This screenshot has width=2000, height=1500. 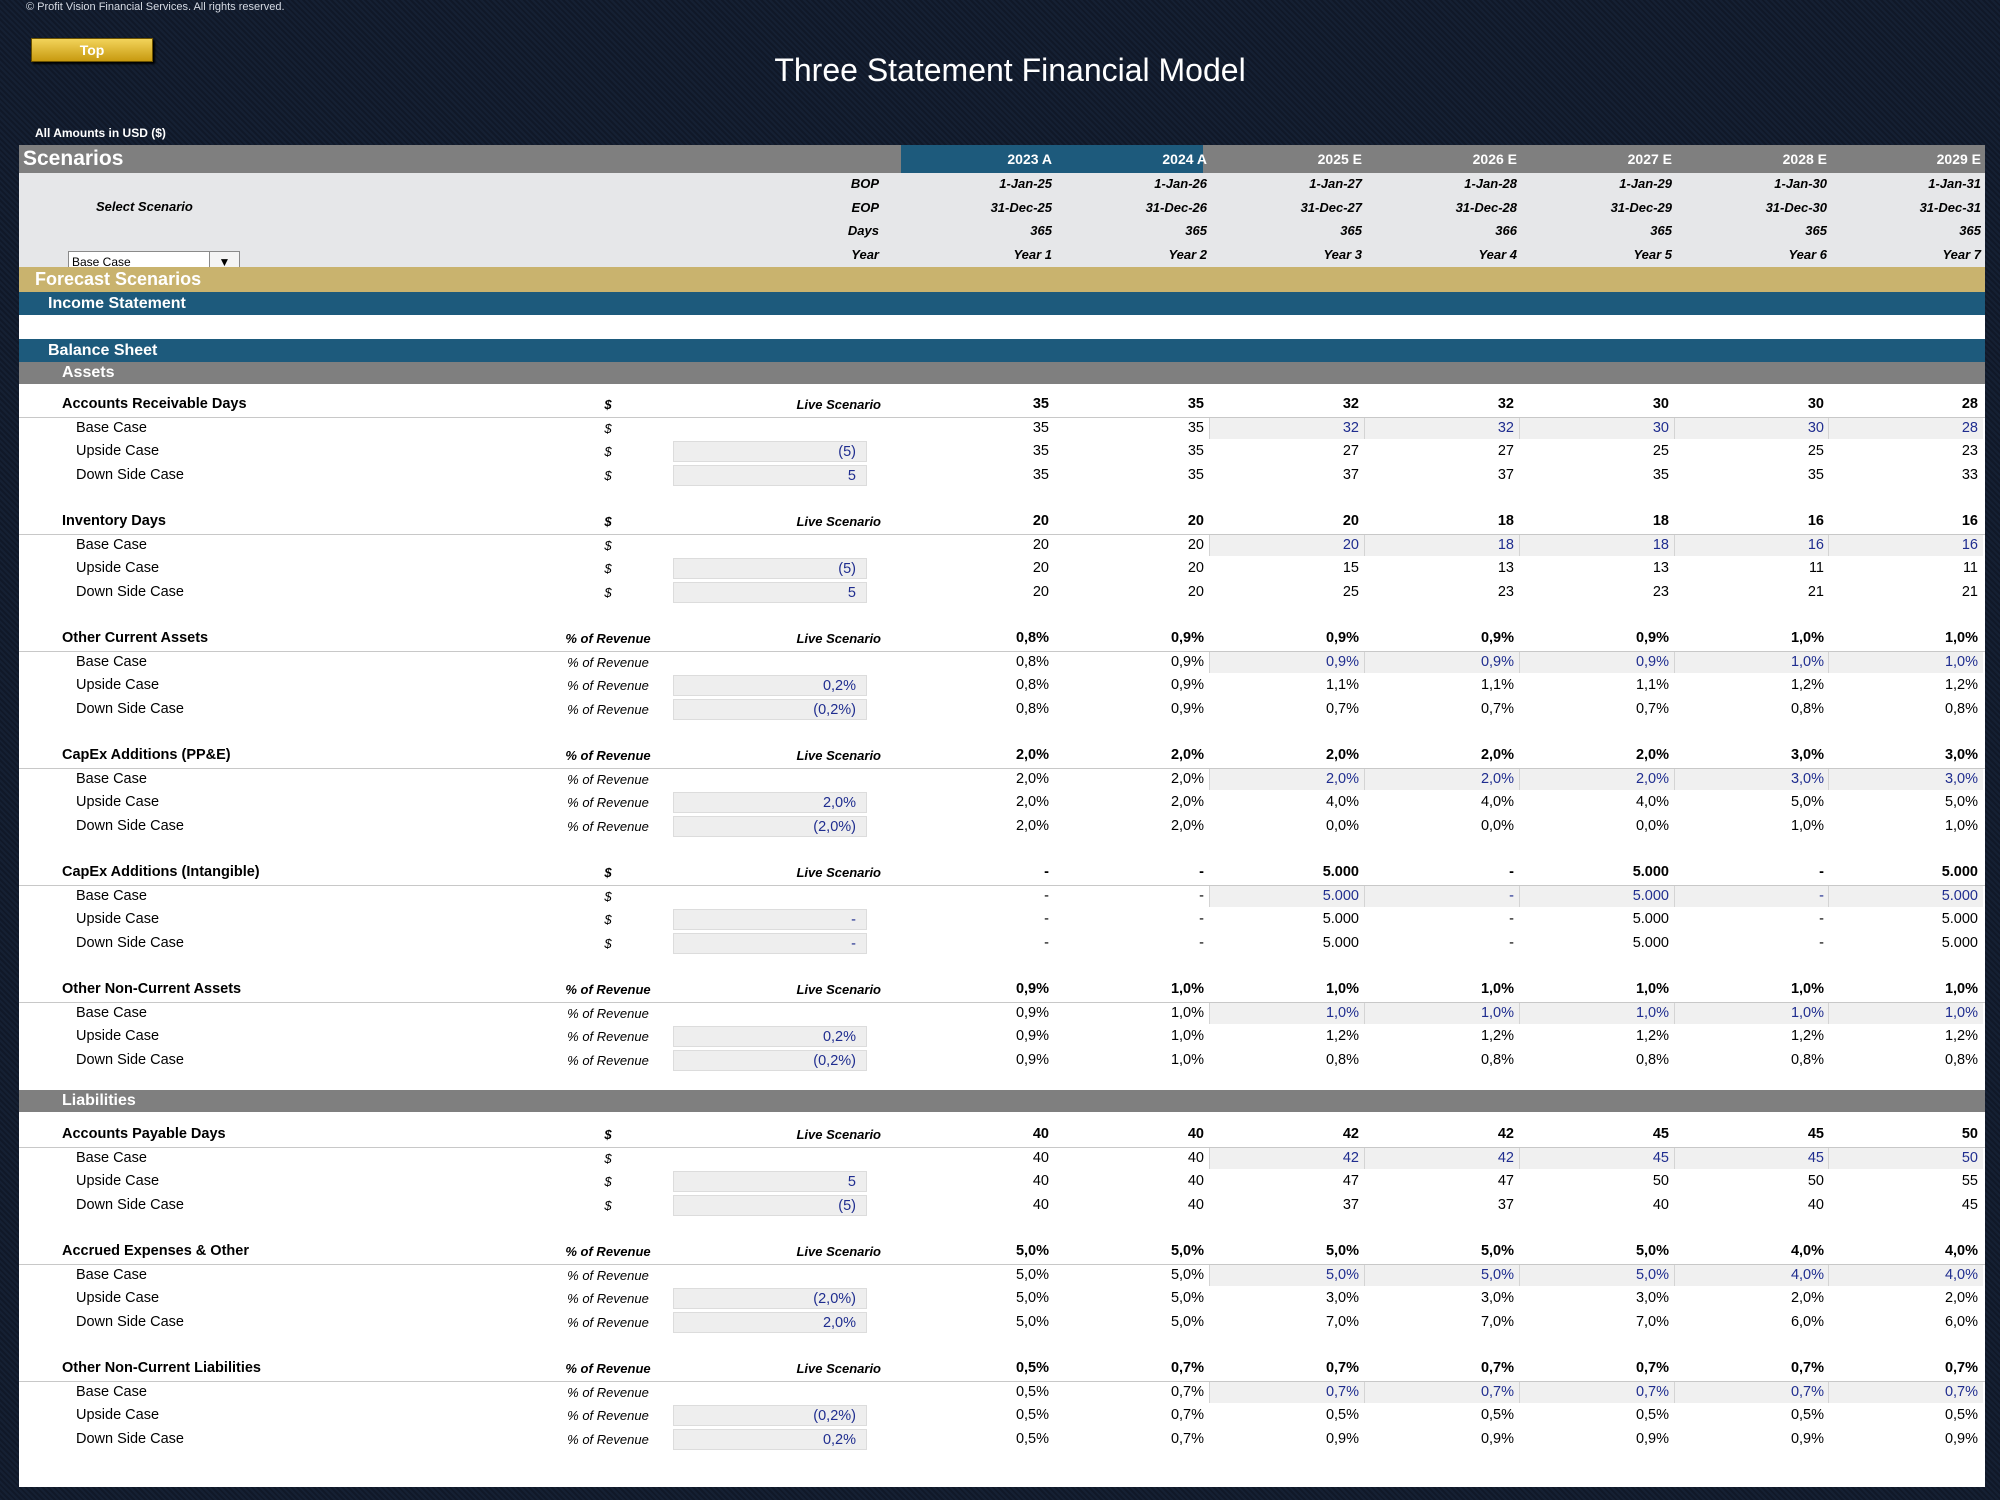 I want to click on period-eop-cell: 31-Dec-29, so click(x=1641, y=207).